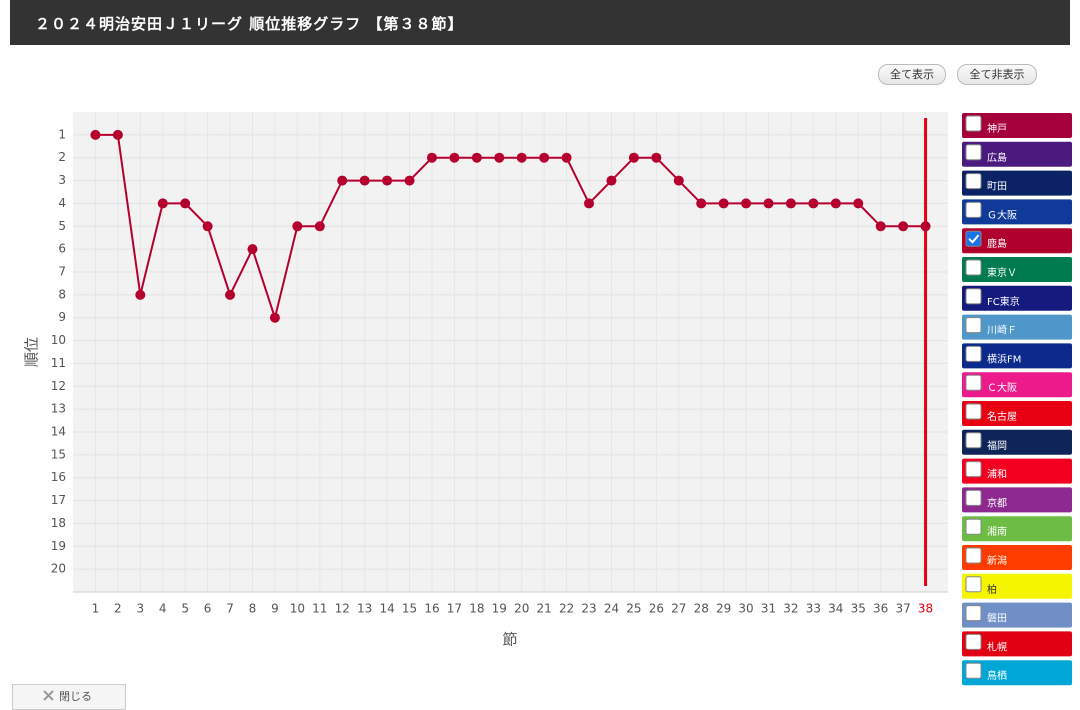 The width and height of the screenshot is (1080, 710). Describe the element at coordinates (1017, 125) in the screenshot. I see `legend-item: 神戸` at that location.